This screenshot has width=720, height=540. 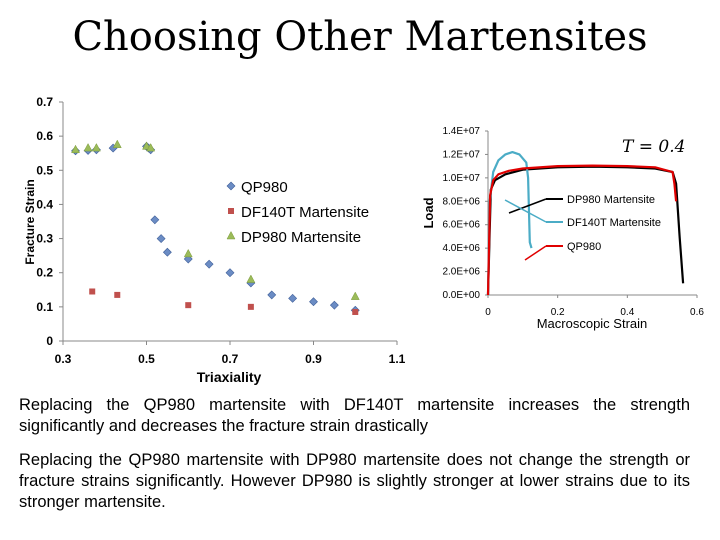 I want to click on y-tick-label: 8.0E+06, so click(x=461, y=201).